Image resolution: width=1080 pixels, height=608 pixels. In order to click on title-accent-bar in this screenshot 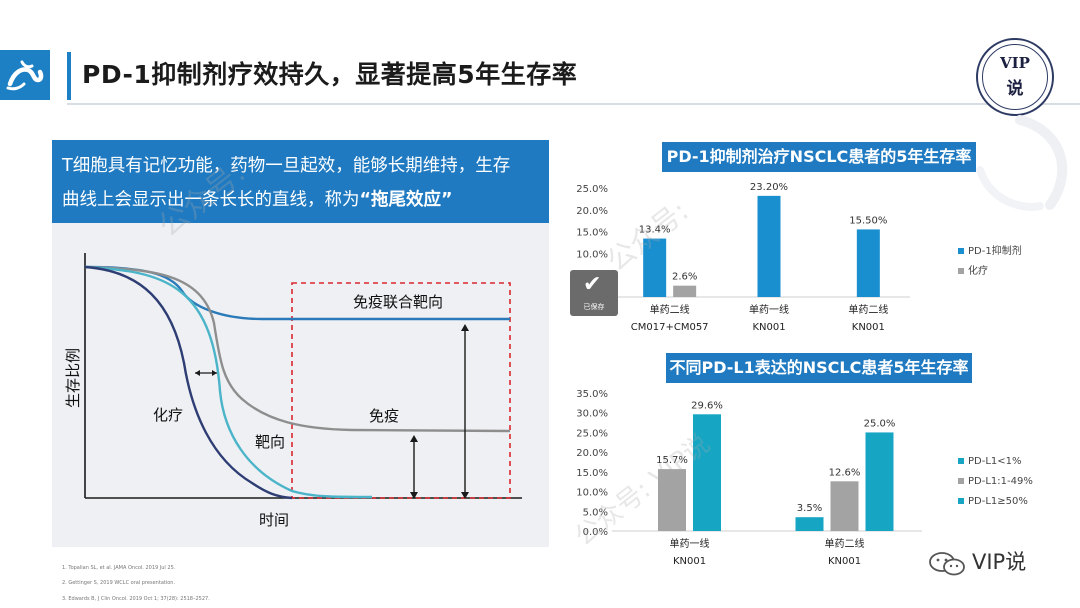, I will do `click(69, 76)`.